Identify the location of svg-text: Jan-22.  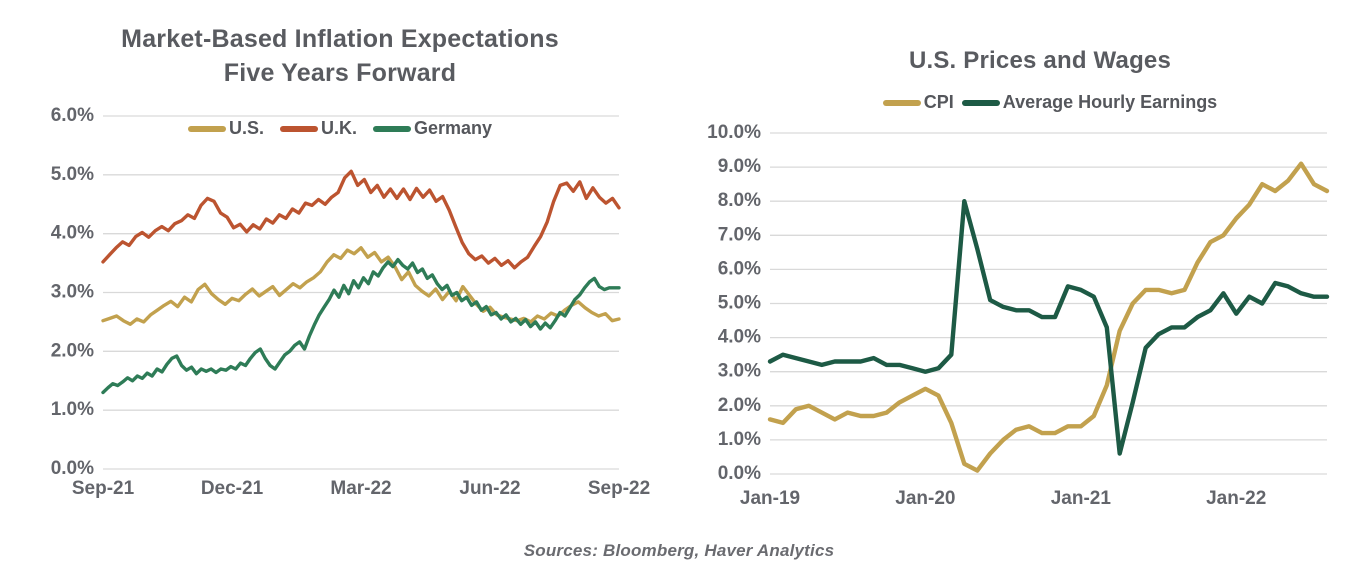
(1236, 498).